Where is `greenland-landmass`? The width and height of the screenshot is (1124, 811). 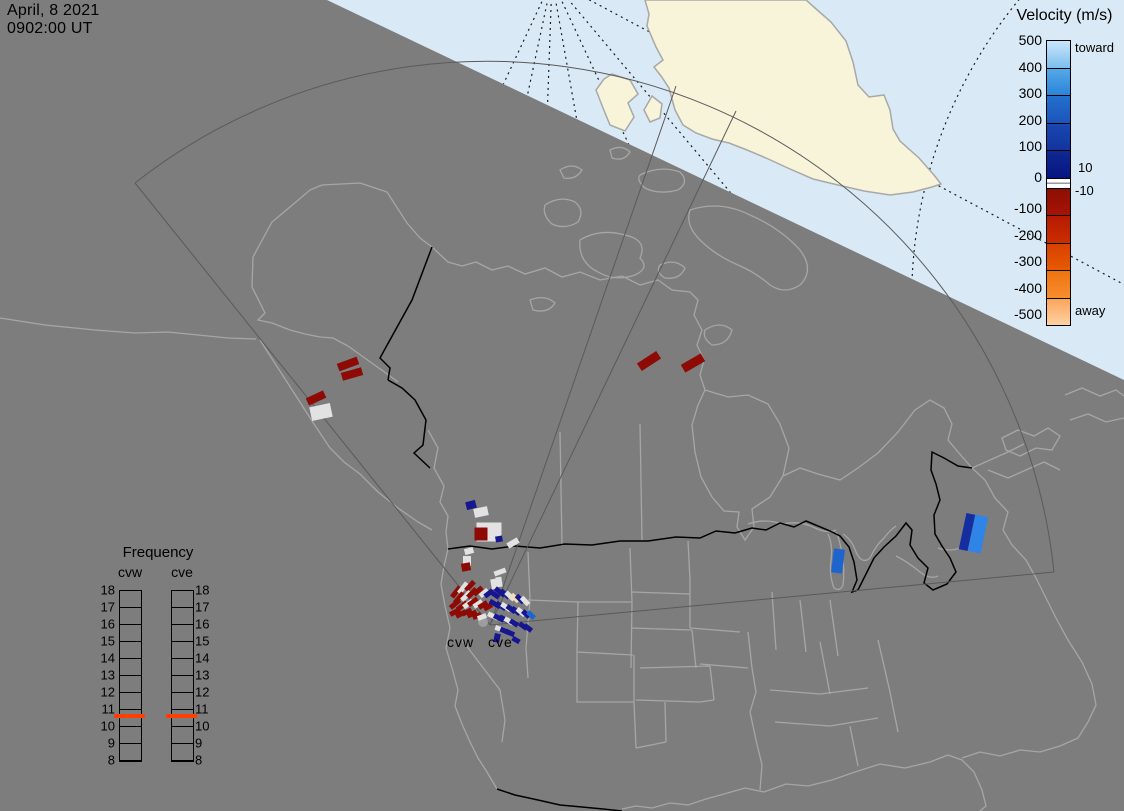 greenland-landmass is located at coordinates (769, 98).